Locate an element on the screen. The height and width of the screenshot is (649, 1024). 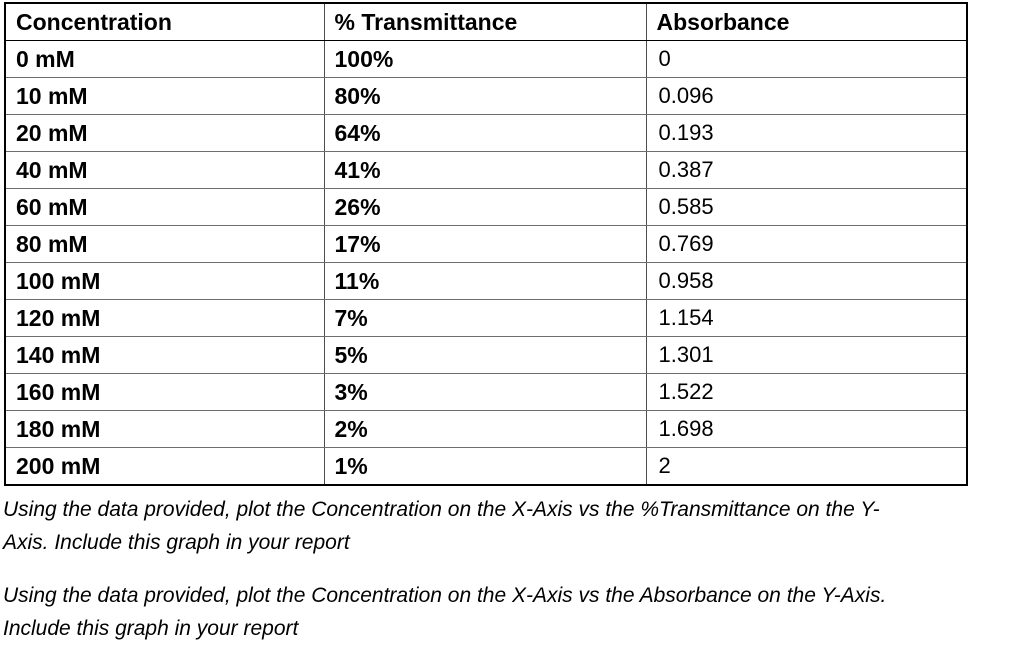
table-row: 60 mM 26% 0.585 is located at coordinates (486, 207).